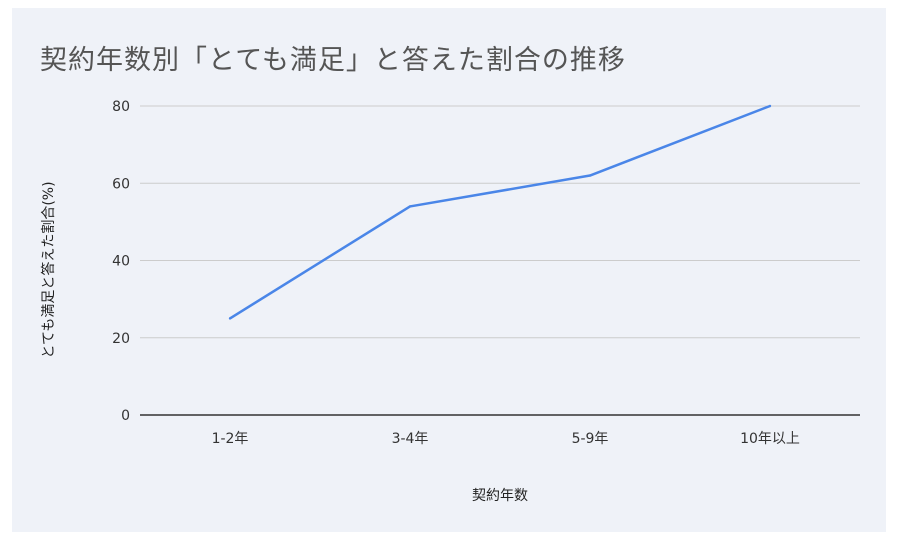  Describe the element at coordinates (333, 60) in the screenshot. I see `chart-title: 契約年数別「とても満足」と答えた割合の推移` at that location.